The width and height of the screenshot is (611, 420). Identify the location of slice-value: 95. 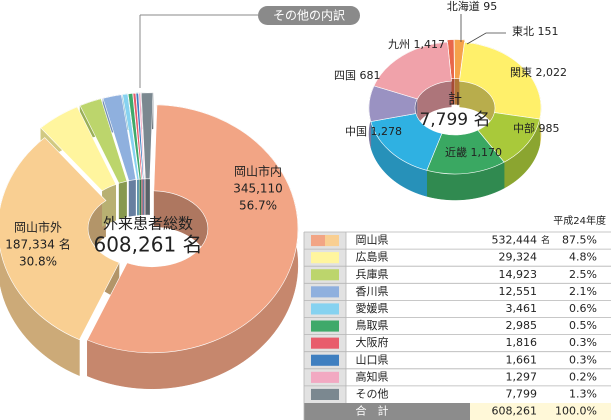
(490, 6).